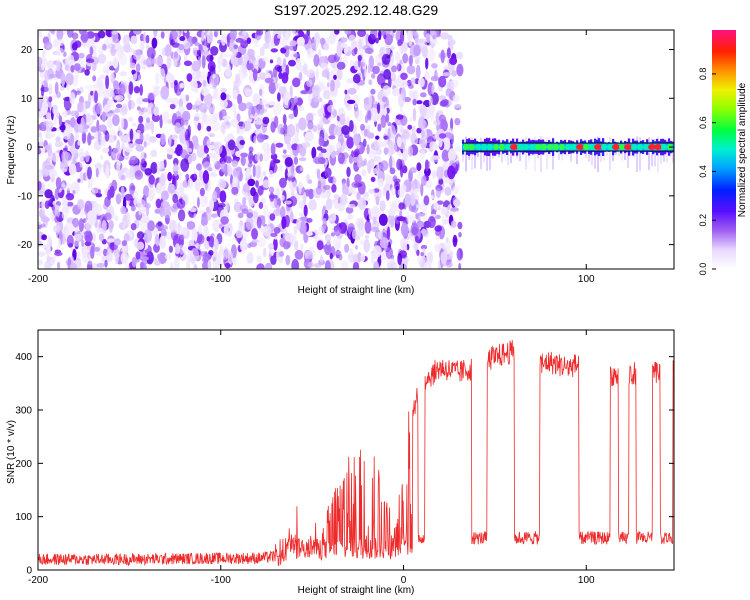 The width and height of the screenshot is (750, 600). What do you see at coordinates (724, 149) in the screenshot?
I see `colorbar-gradient` at bounding box center [724, 149].